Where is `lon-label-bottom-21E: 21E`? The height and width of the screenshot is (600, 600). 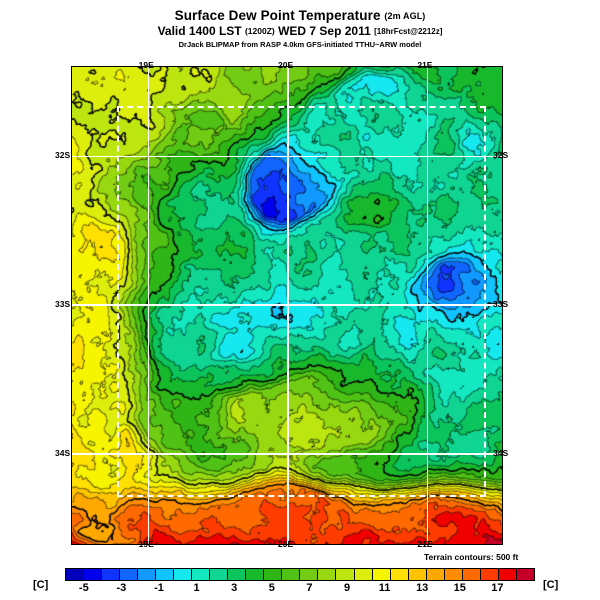
lon-label-bottom-21E: 21E is located at coordinates (425, 544).